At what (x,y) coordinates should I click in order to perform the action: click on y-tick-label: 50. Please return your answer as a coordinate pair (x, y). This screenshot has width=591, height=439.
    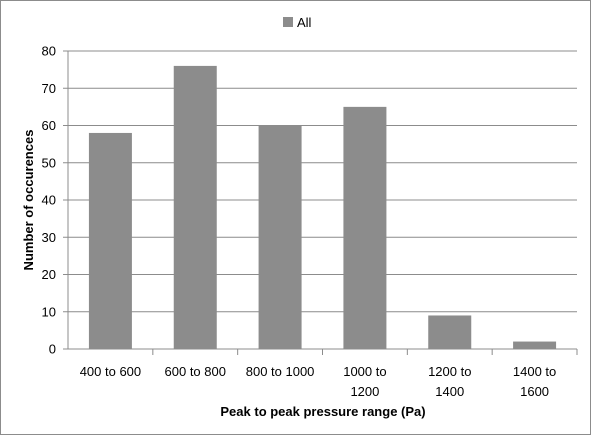
    Looking at the image, I should click on (49, 162).